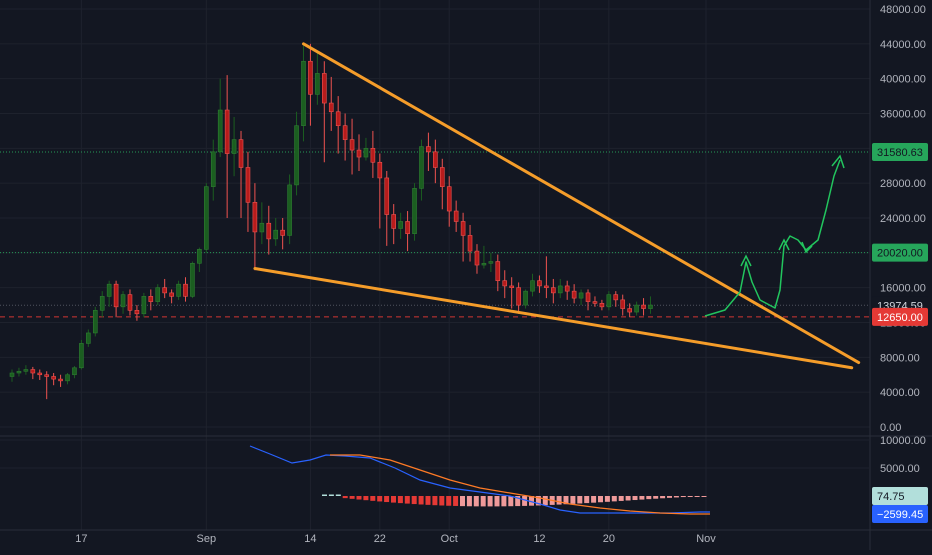  I want to click on time-axis: 17 Sep 14 22 Oct 12 20 Nov, so click(395, 539).